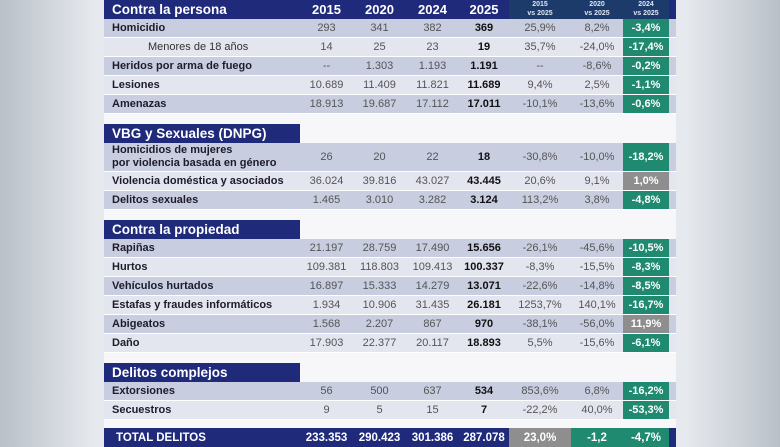 The width and height of the screenshot is (780, 447). Describe the element at coordinates (484, 305) in the screenshot. I see `year-value: 26.181` at that location.